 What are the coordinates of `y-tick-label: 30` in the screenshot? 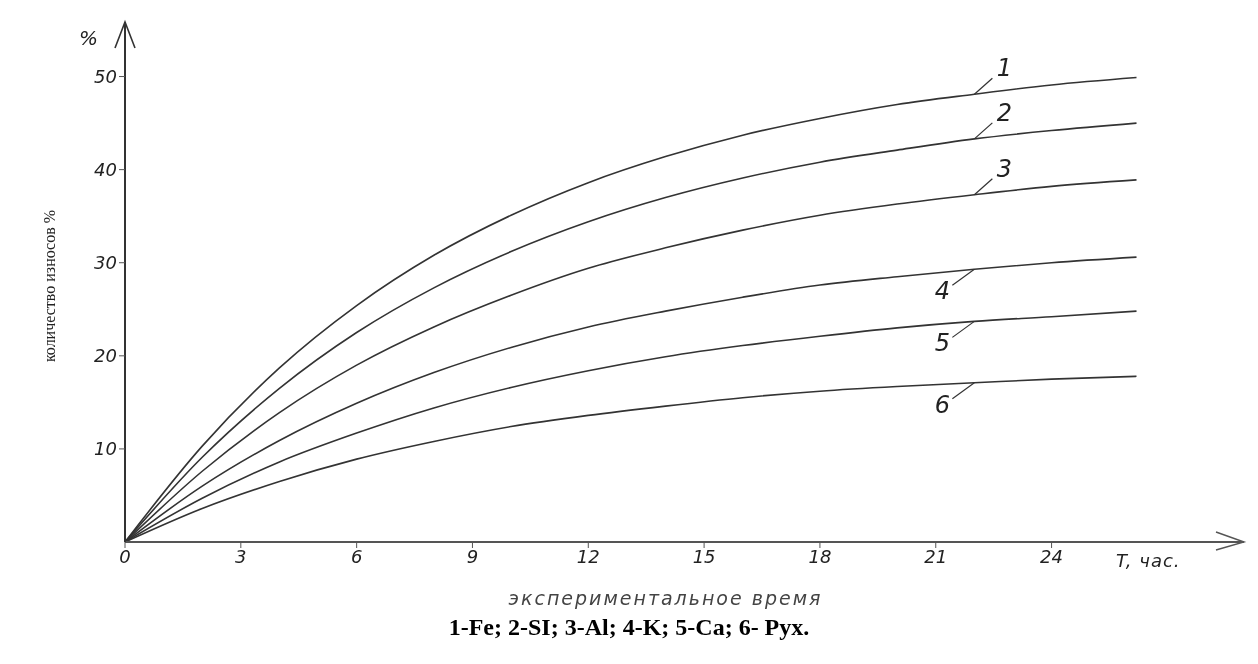 It's located at (105, 263).